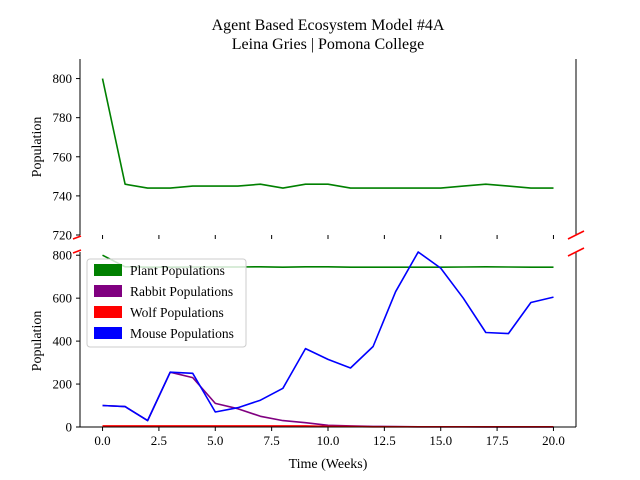 The width and height of the screenshot is (640, 480). What do you see at coordinates (63, 298) in the screenshot?
I see `bottom-y-tick-label: 600` at bounding box center [63, 298].